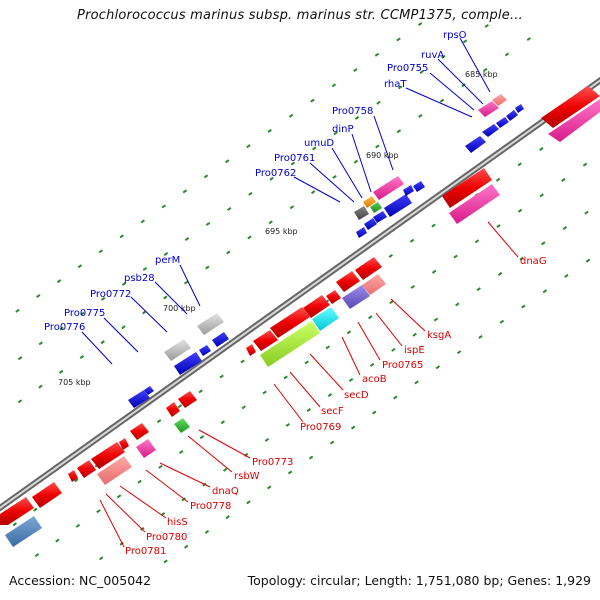 This screenshot has height=600, width=600. Describe the element at coordinates (388, 188) in the screenshot. I see `gene-pink-fwd` at that location.